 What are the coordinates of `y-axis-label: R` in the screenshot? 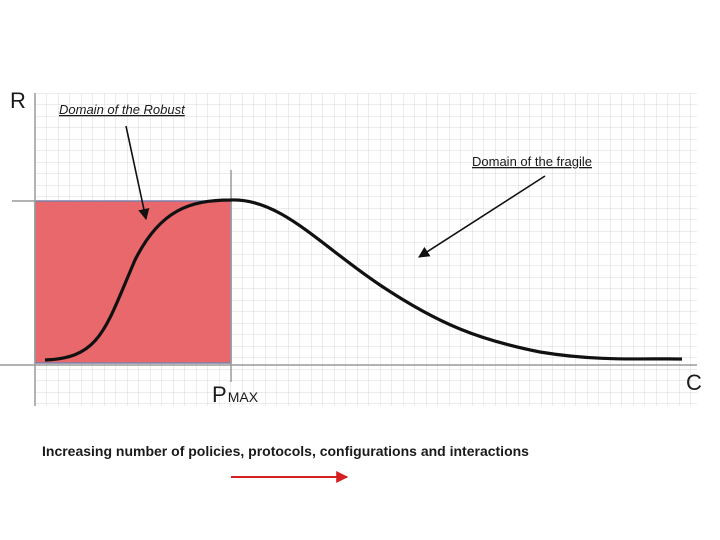 It's located at (18, 100).